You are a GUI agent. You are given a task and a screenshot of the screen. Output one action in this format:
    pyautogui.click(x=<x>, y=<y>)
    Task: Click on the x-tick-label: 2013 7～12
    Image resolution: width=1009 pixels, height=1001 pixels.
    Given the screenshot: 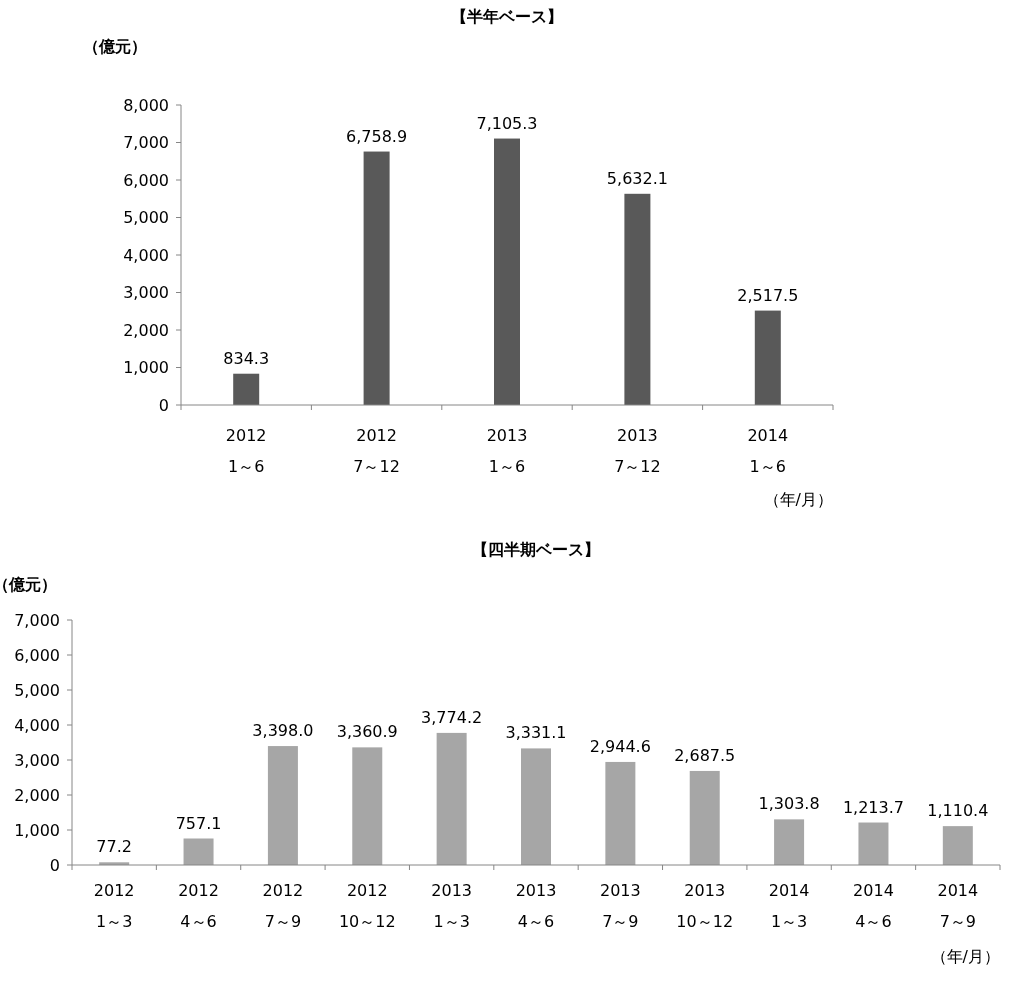 What is the action you would take?
    pyautogui.click(x=637, y=451)
    